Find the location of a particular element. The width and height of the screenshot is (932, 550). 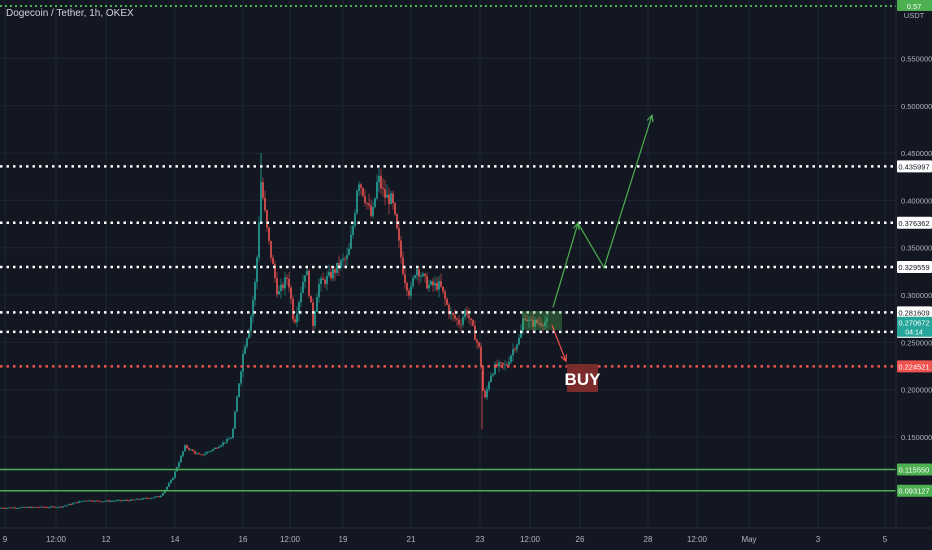

level-label: 0.281609 is located at coordinates (913, 312).